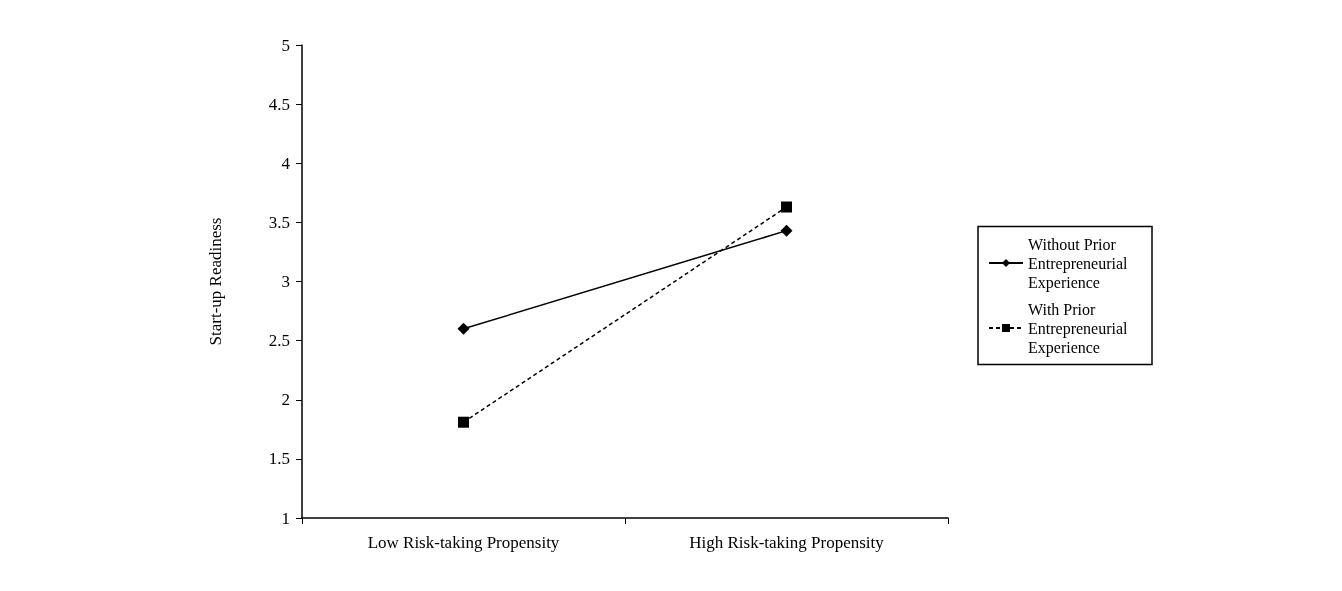  Describe the element at coordinates (215, 281) in the screenshot. I see `y-axis-title: Start-up Readiness` at that location.